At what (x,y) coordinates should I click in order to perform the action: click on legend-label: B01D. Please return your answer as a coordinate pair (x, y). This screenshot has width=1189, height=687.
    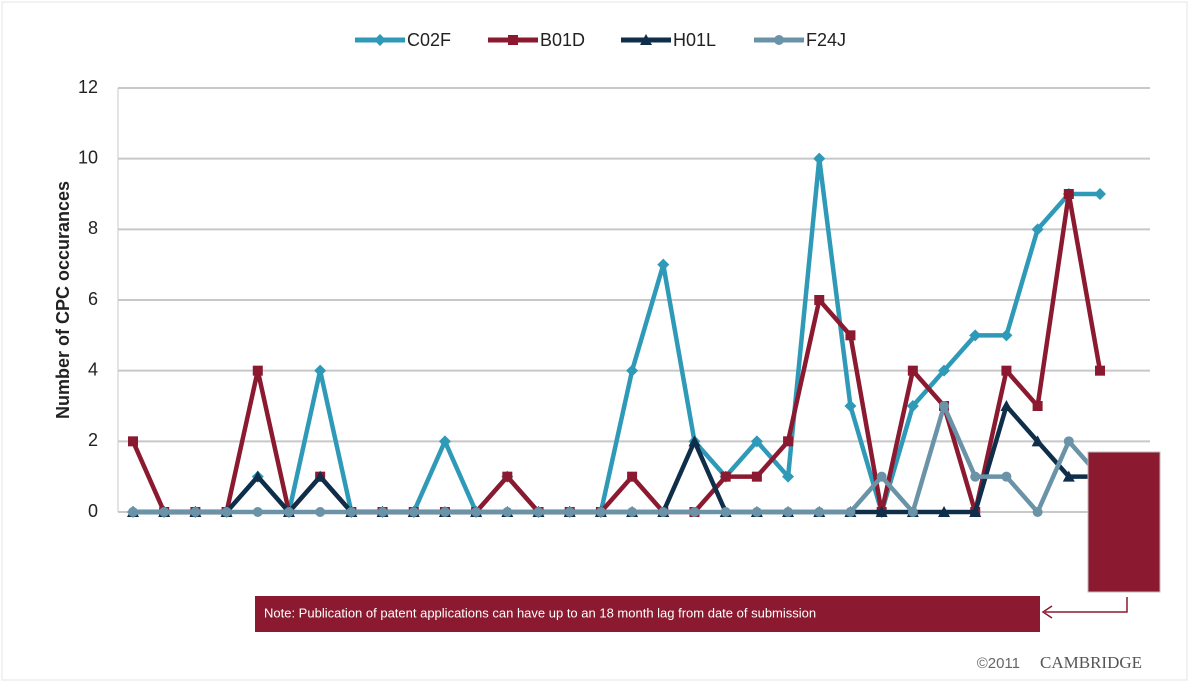
    Looking at the image, I should click on (562, 40).